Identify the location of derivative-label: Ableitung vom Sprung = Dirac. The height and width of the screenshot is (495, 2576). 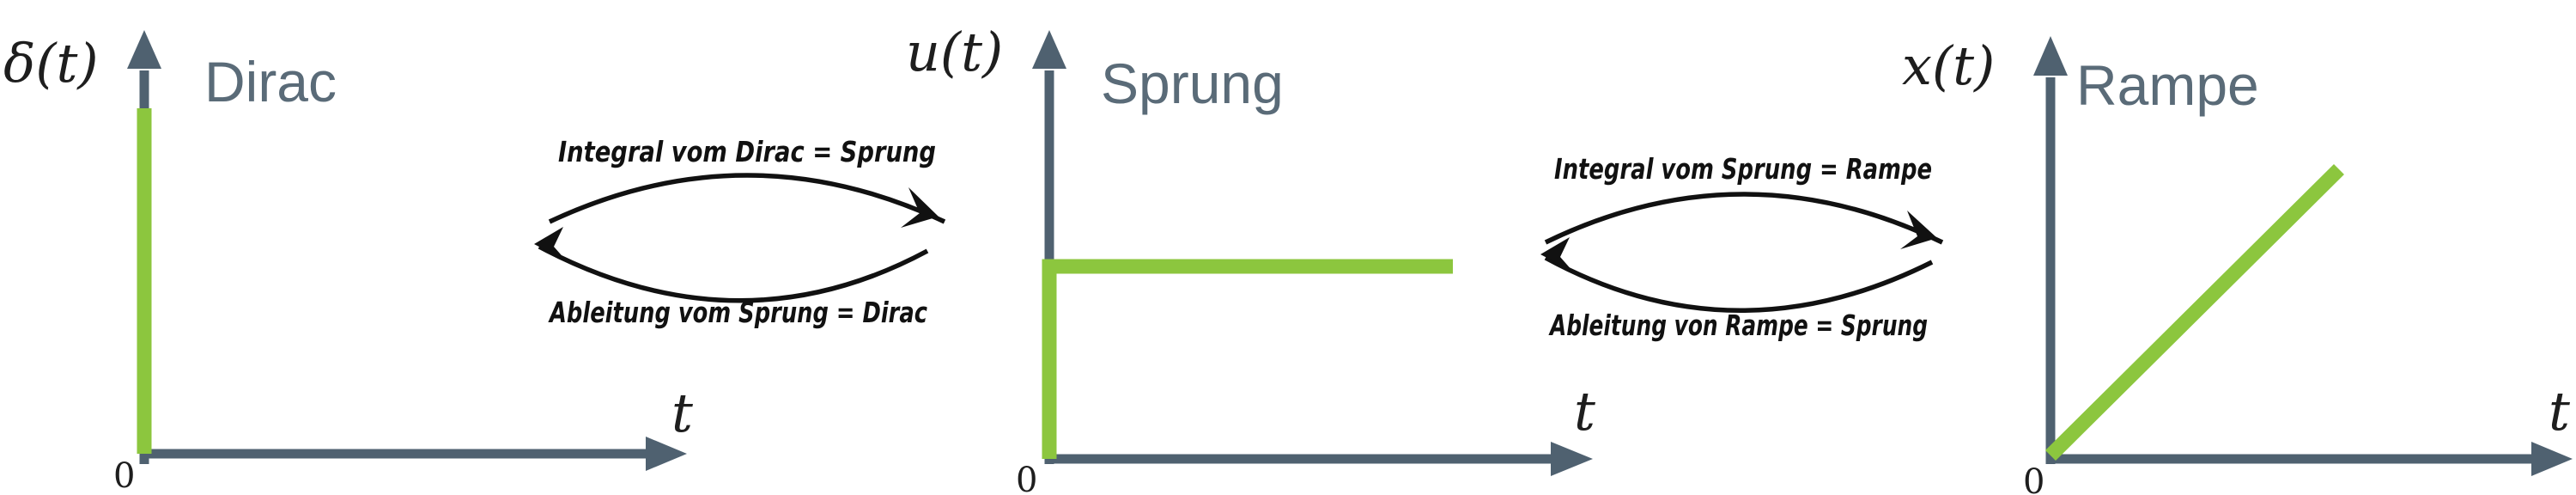
(738, 312).